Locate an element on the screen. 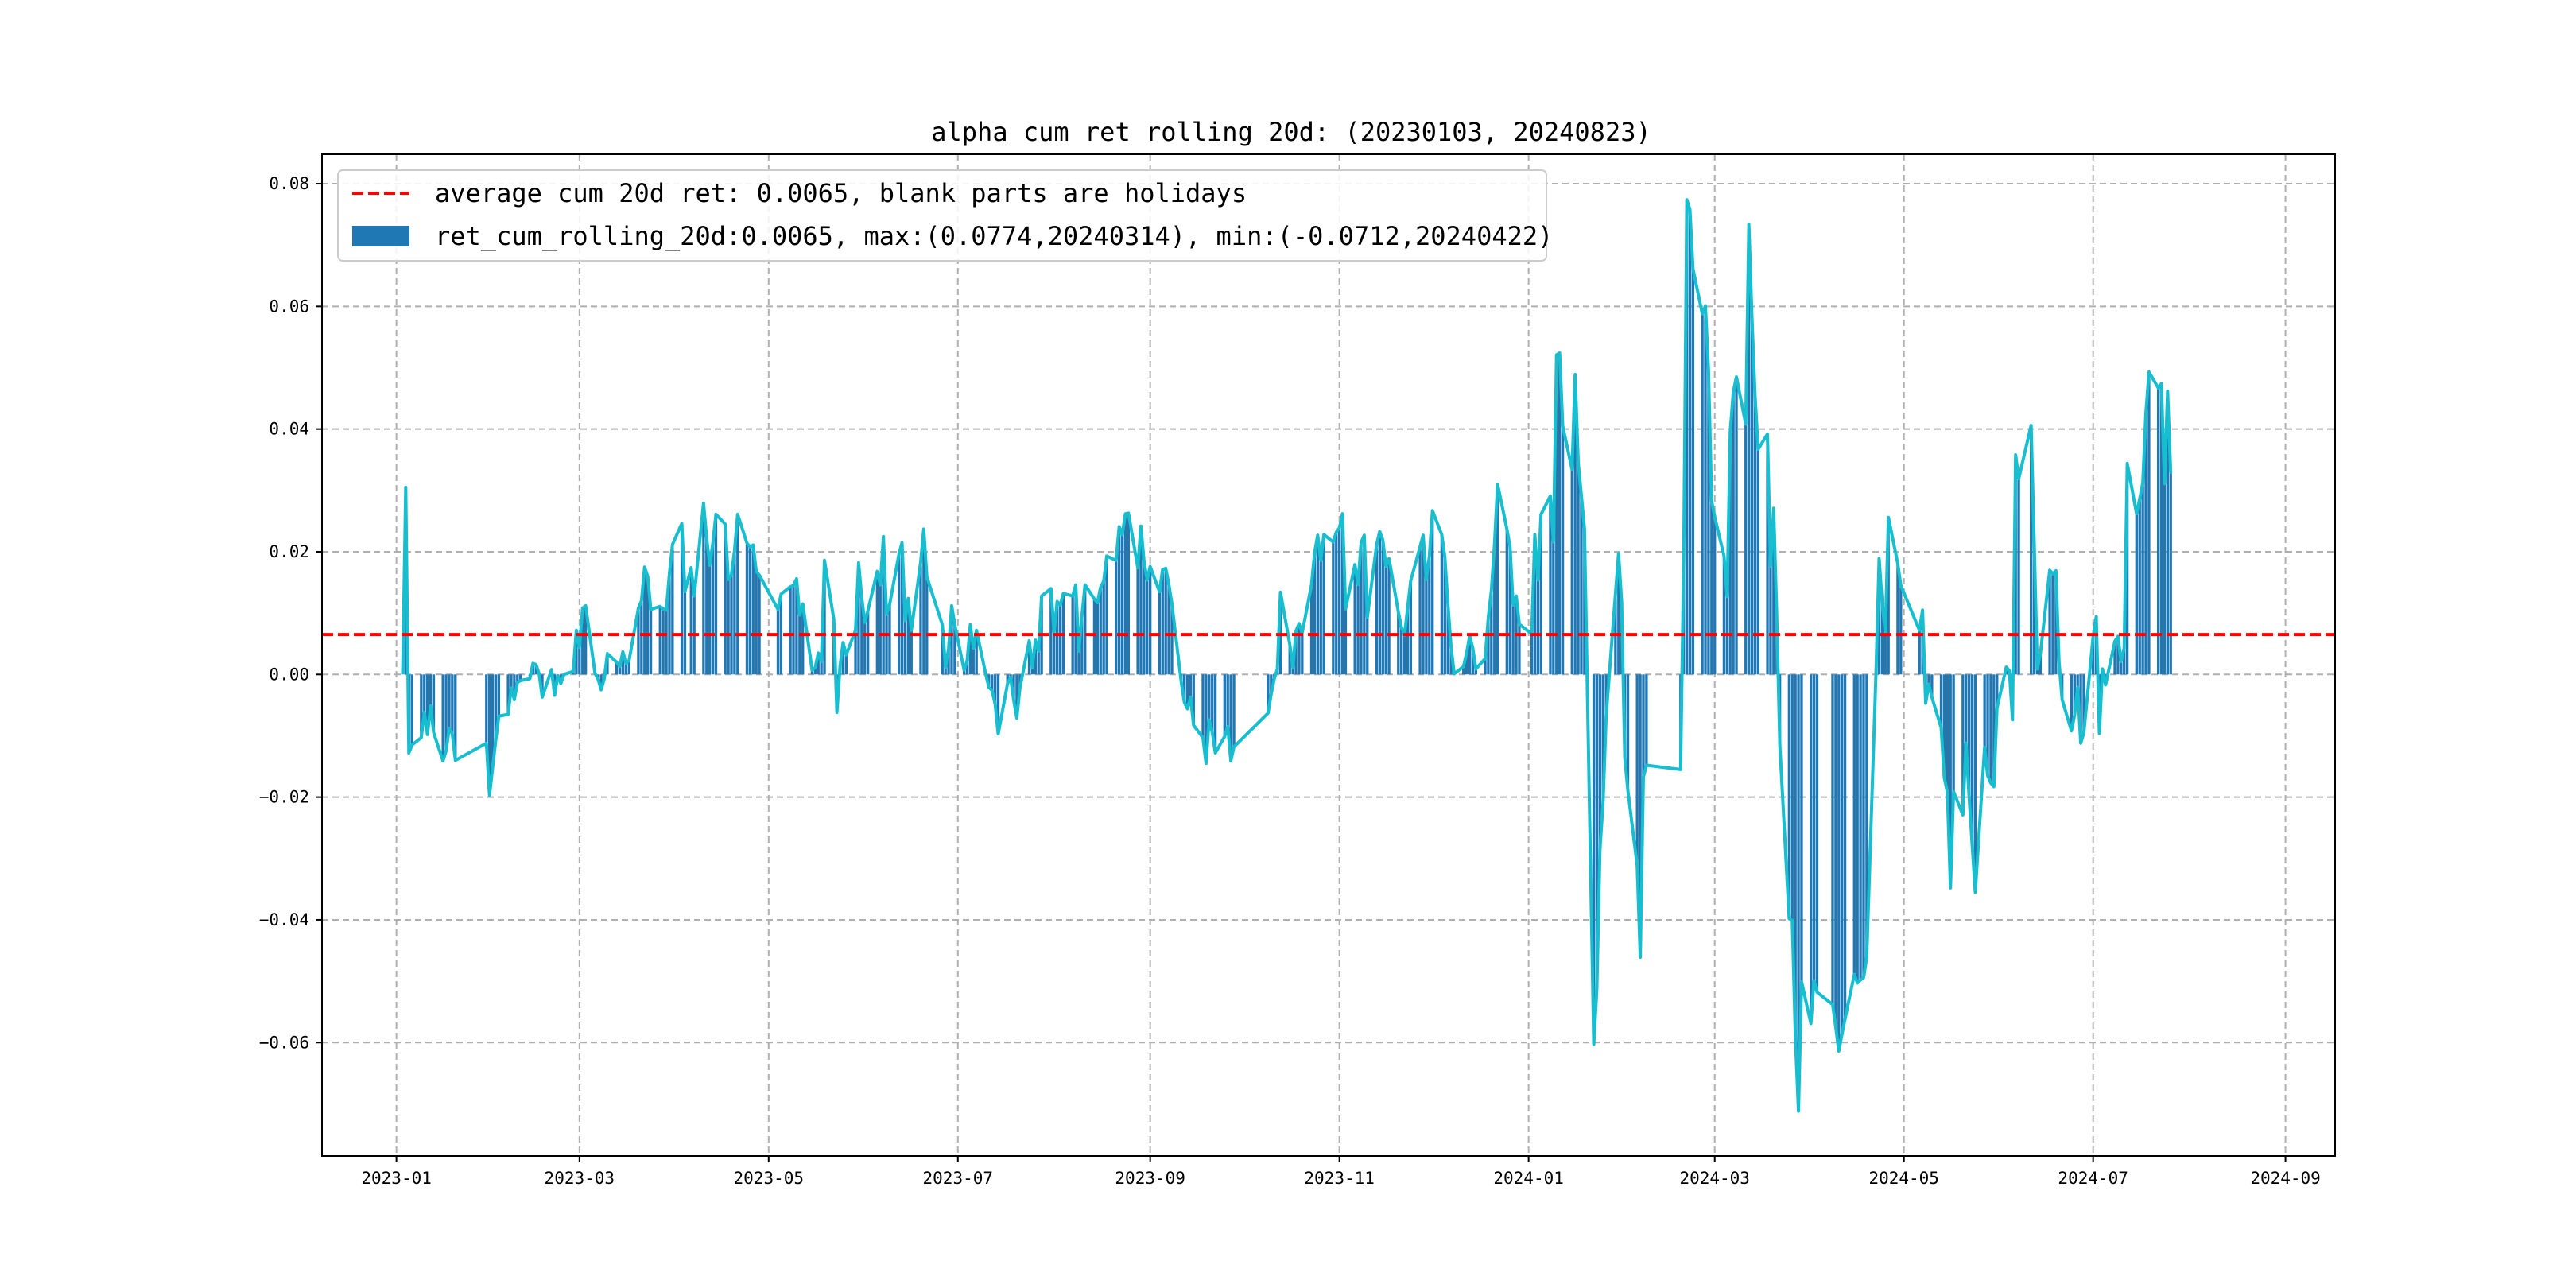  x-tick-label: 2023-01 is located at coordinates (396, 1178).